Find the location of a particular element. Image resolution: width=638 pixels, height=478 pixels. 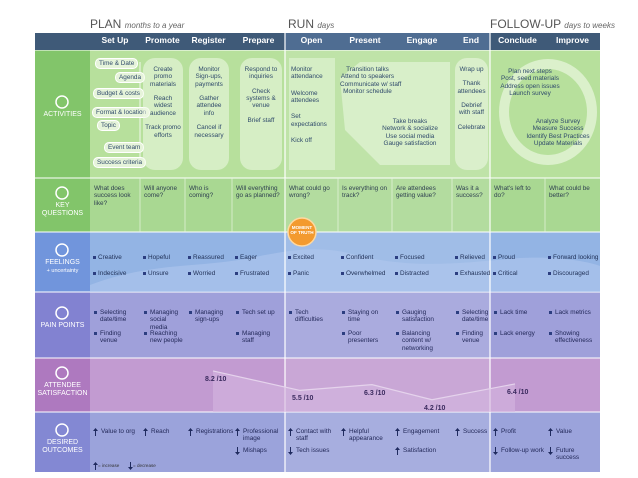

pain-point: Tech set up is located at coordinates (259, 312).